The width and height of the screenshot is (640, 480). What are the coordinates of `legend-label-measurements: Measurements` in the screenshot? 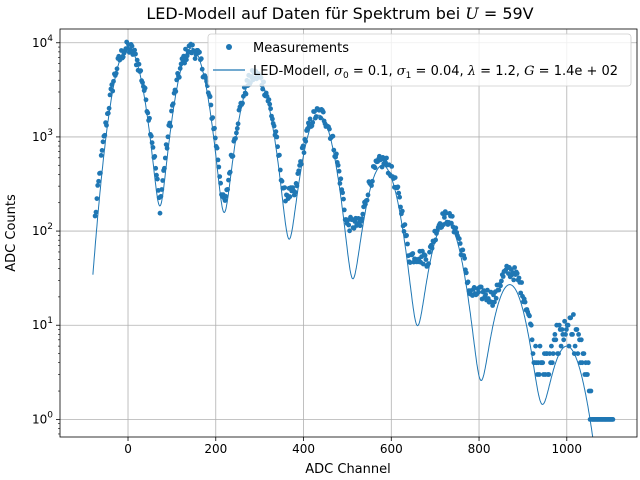 It's located at (301, 48).